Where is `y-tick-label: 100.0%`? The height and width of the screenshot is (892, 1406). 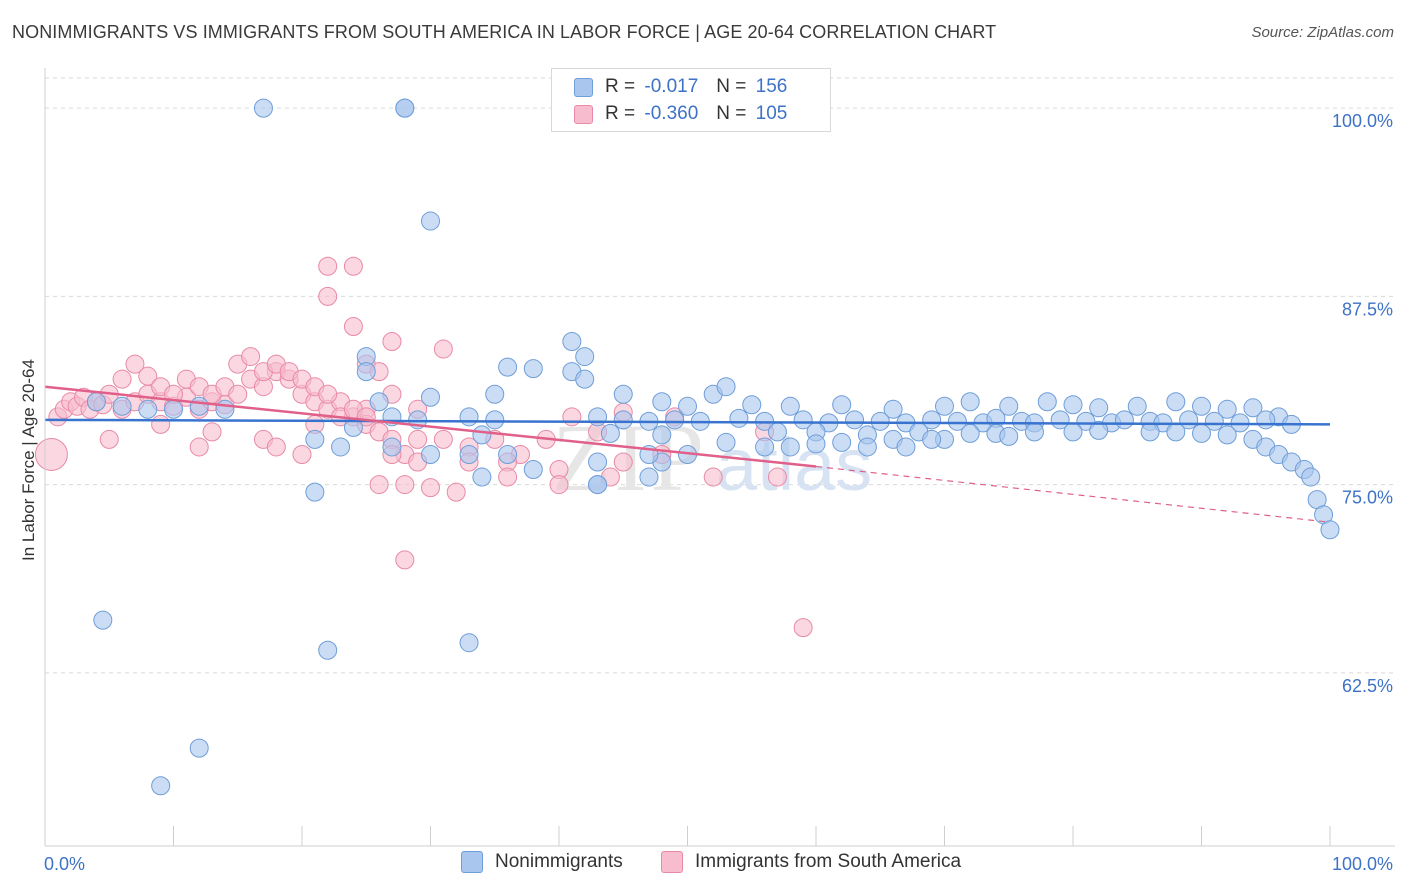
y-tick-label: 100.0% is located at coordinates (1362, 121).